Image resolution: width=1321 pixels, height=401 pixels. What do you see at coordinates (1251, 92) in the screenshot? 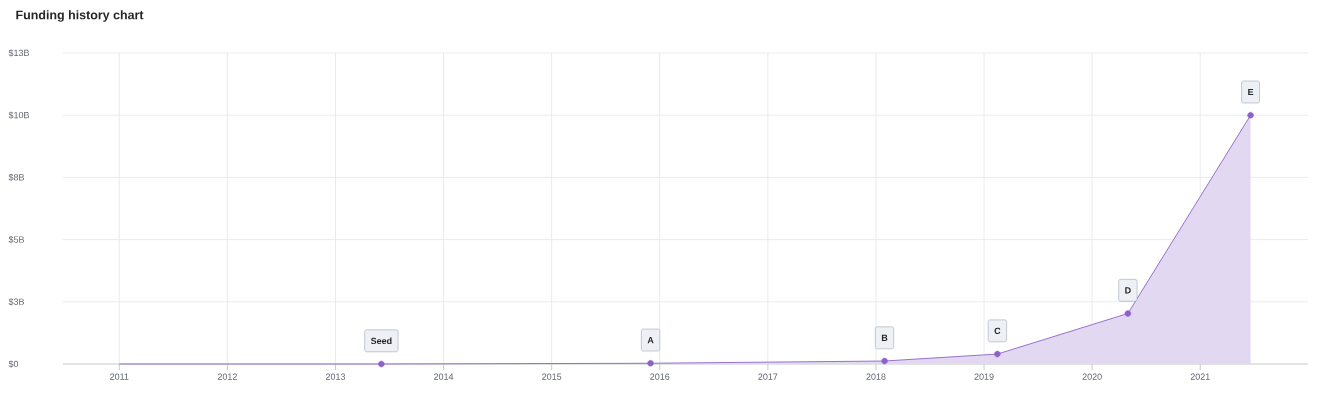
I see `annotation: E` at bounding box center [1251, 92].